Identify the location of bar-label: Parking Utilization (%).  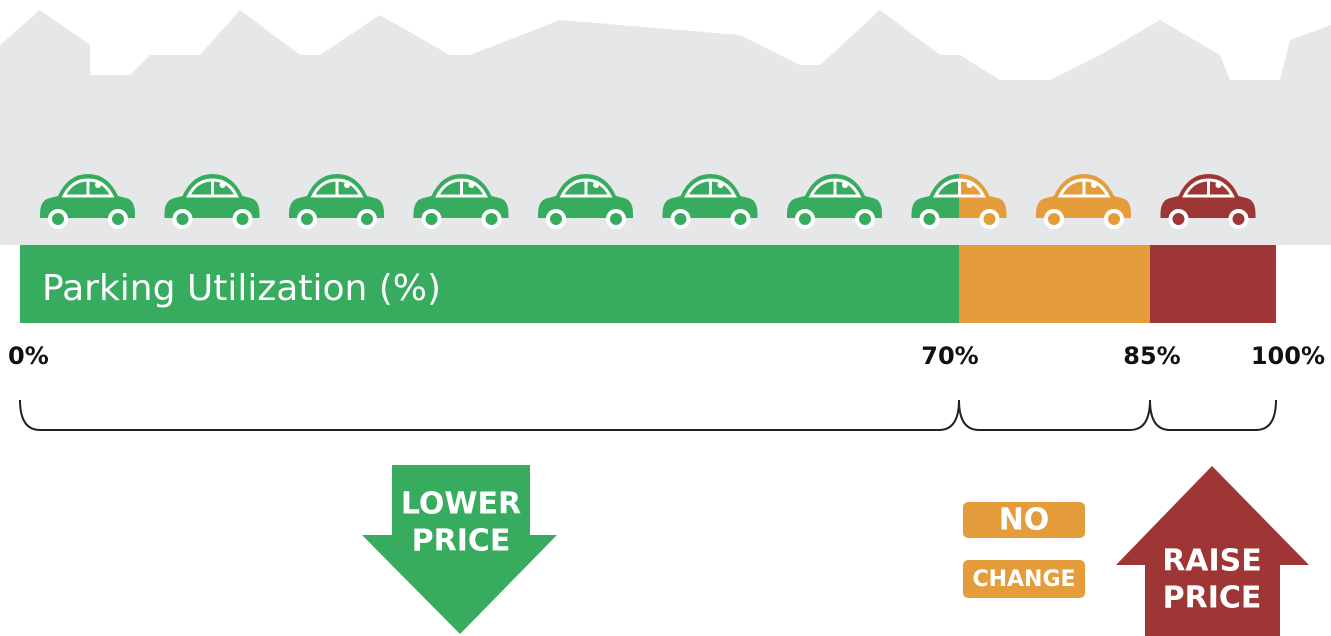
(241, 288).